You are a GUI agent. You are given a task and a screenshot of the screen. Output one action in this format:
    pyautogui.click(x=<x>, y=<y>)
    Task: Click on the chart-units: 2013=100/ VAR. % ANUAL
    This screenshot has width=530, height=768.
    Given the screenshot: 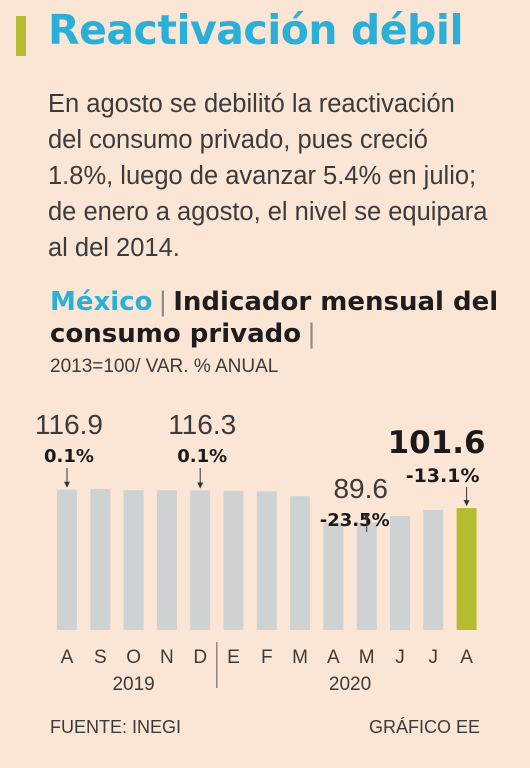 What is the action you would take?
    pyautogui.click(x=164, y=366)
    